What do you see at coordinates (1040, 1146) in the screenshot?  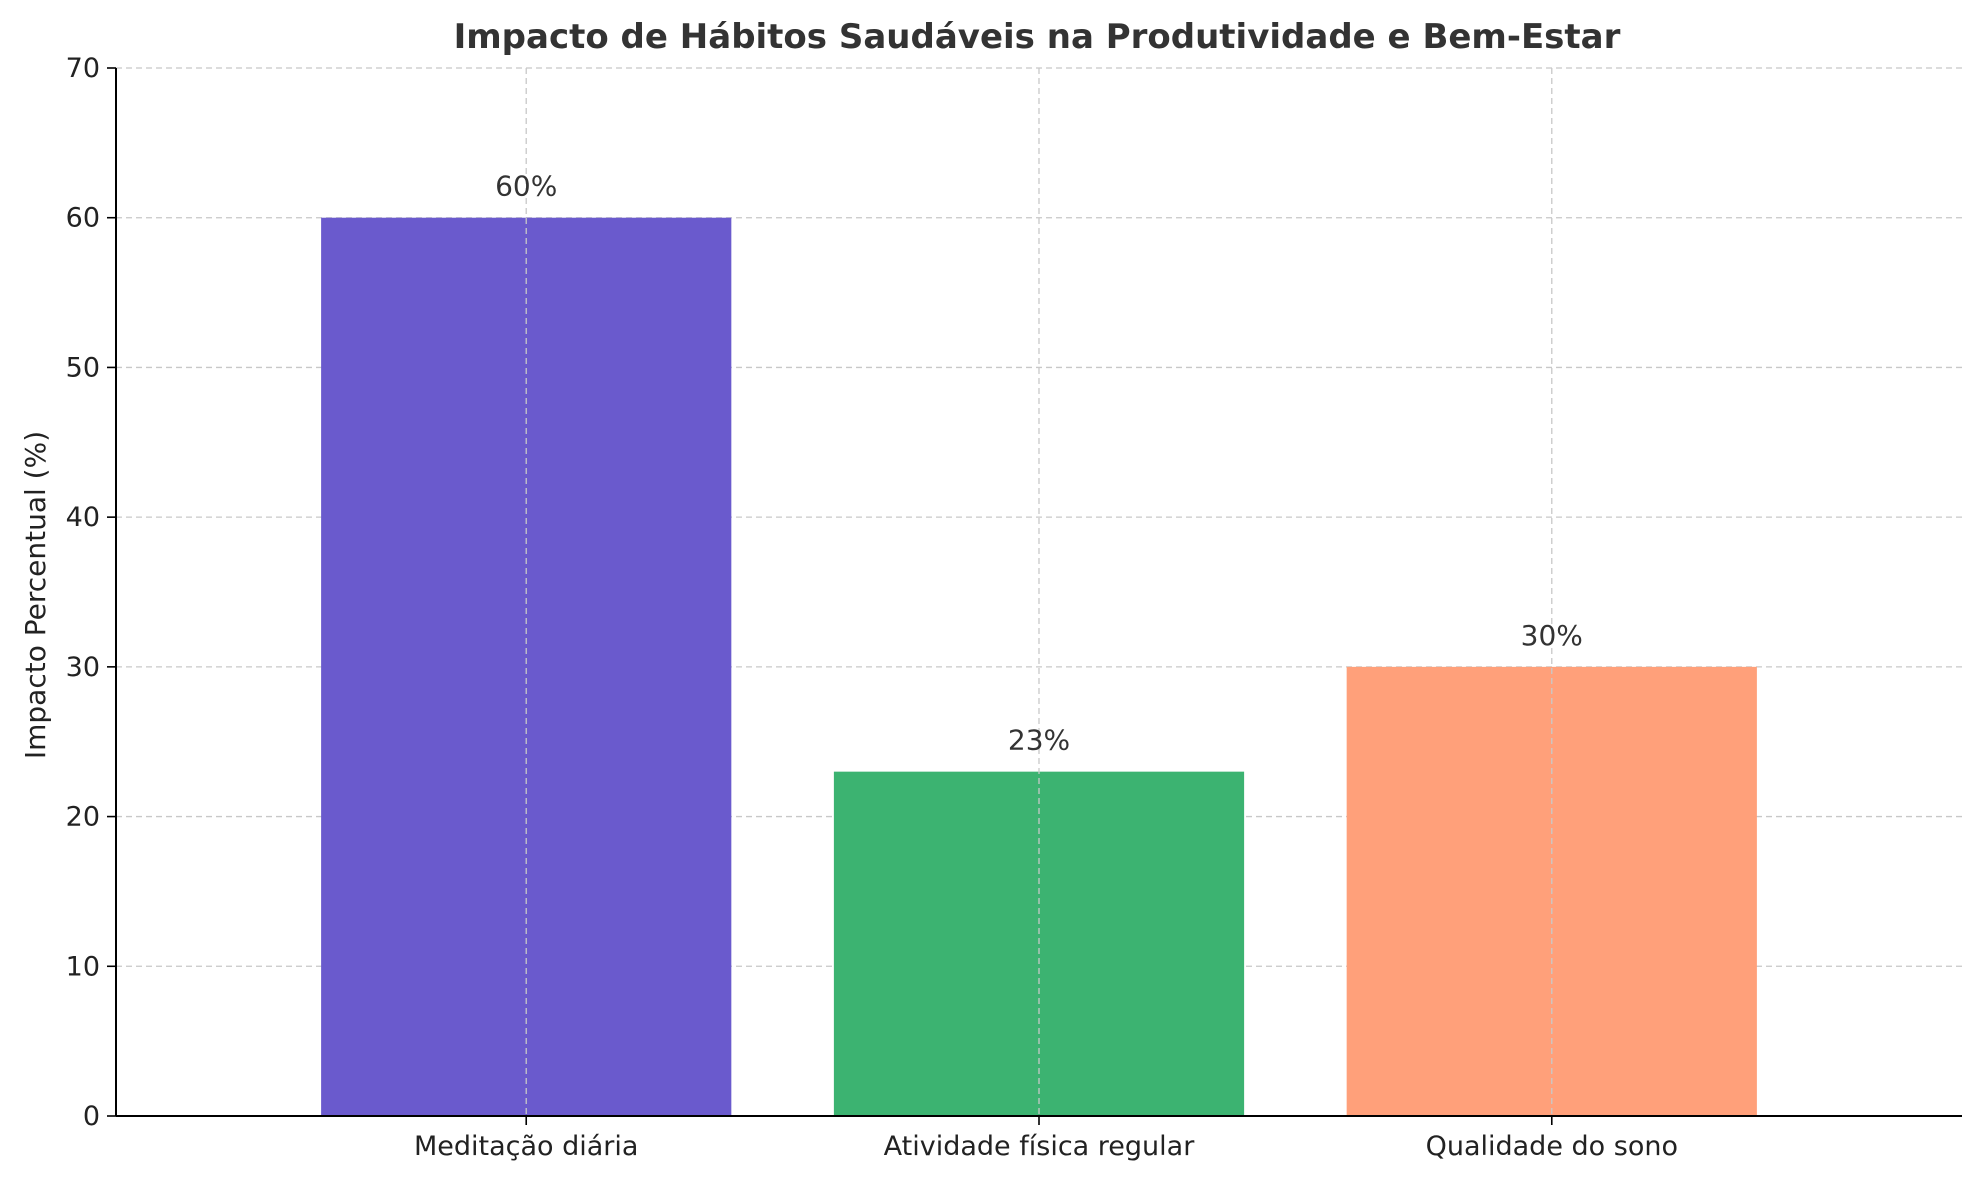 I see `x-tick-label: Atividade física regular` at bounding box center [1040, 1146].